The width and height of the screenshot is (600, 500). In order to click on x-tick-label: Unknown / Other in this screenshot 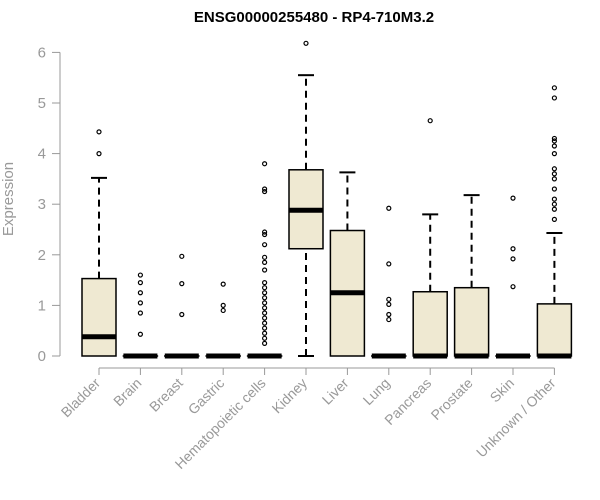, I will do `click(516, 418)`.